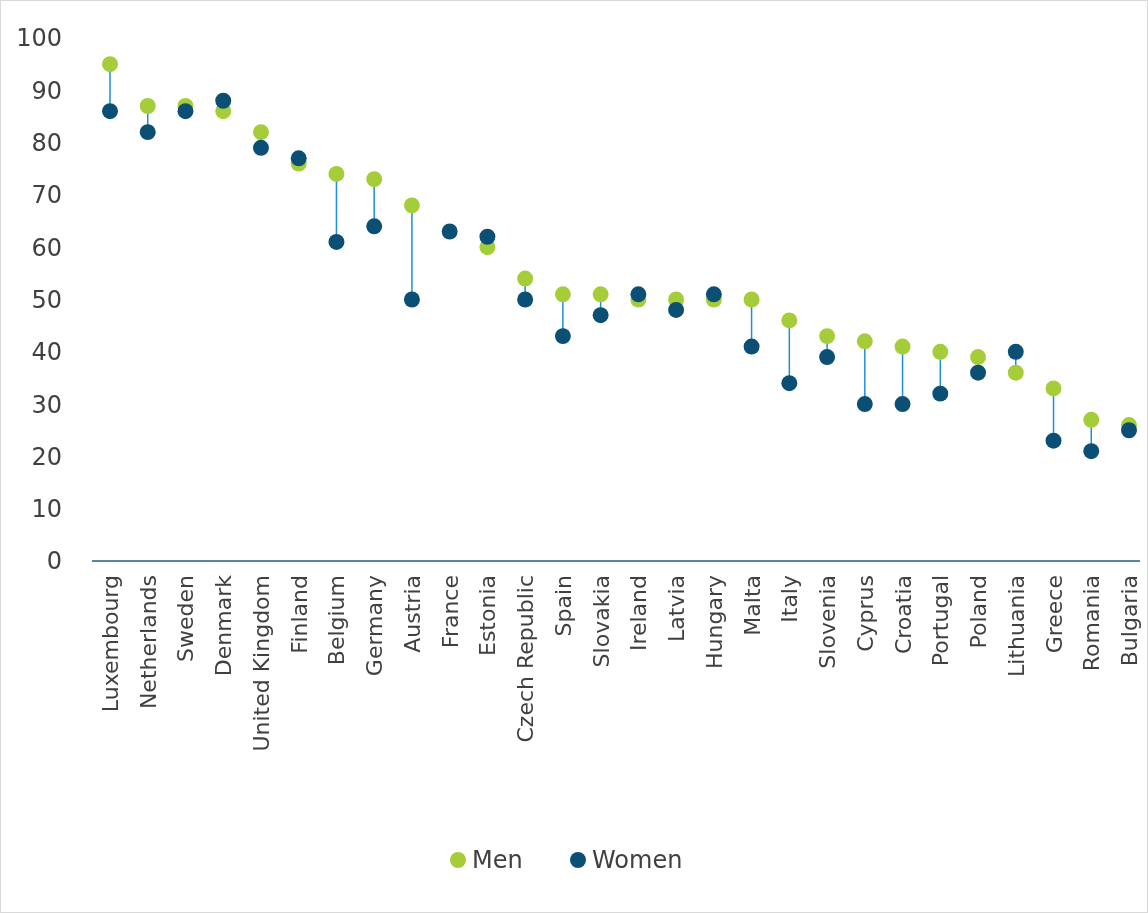 Image resolution: width=1148 pixels, height=913 pixels. Describe the element at coordinates (46, 143) in the screenshot. I see `y-tick-label: 80` at that location.